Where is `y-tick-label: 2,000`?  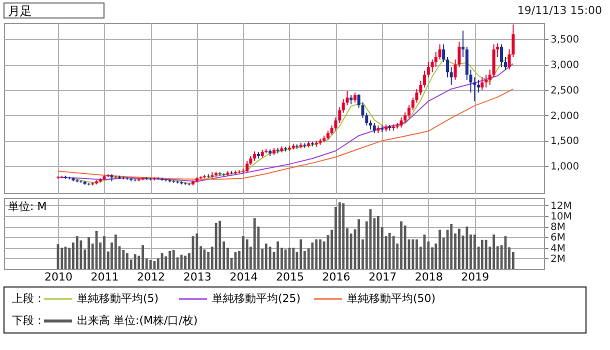
y-tick-label: 2,000 is located at coordinates (565, 116).